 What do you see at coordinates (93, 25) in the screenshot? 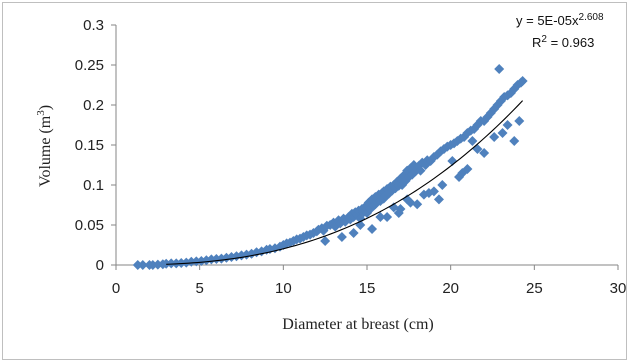
I see `y-tick-label: 0.3` at bounding box center [93, 25].